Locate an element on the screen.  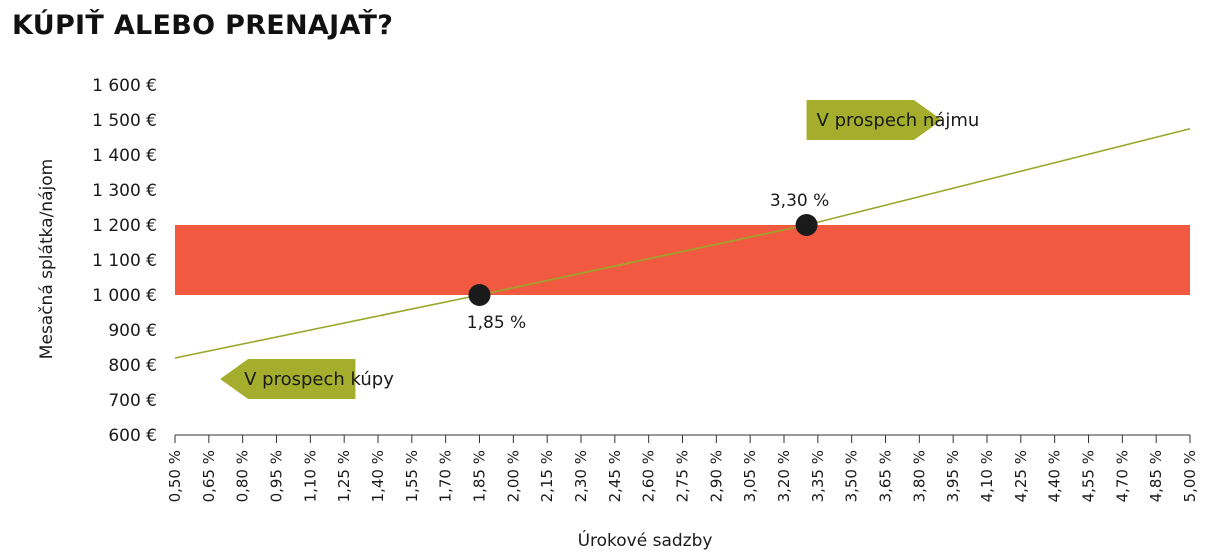
range-band is located at coordinates (682, 260).